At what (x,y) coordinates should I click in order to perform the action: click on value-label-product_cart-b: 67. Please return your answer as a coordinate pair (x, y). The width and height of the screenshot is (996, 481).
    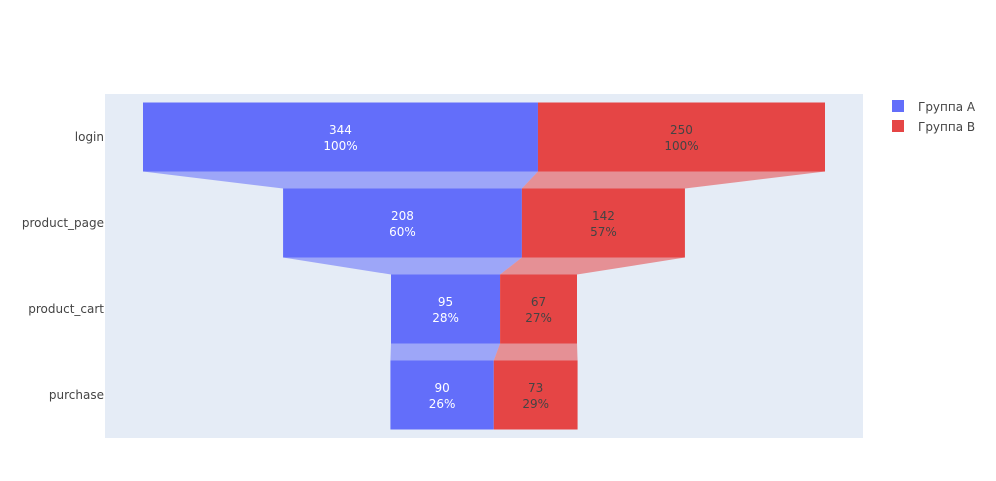
    Looking at the image, I should click on (538, 302).